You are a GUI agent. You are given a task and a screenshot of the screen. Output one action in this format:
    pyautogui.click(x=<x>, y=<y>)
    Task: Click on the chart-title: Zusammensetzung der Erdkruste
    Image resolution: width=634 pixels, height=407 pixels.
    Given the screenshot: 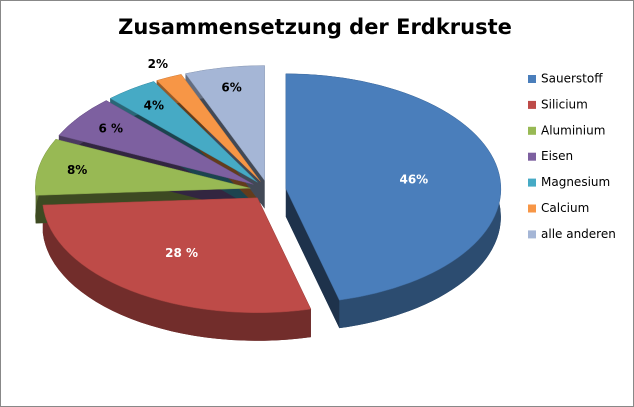 What is the action you would take?
    pyautogui.click(x=315, y=27)
    